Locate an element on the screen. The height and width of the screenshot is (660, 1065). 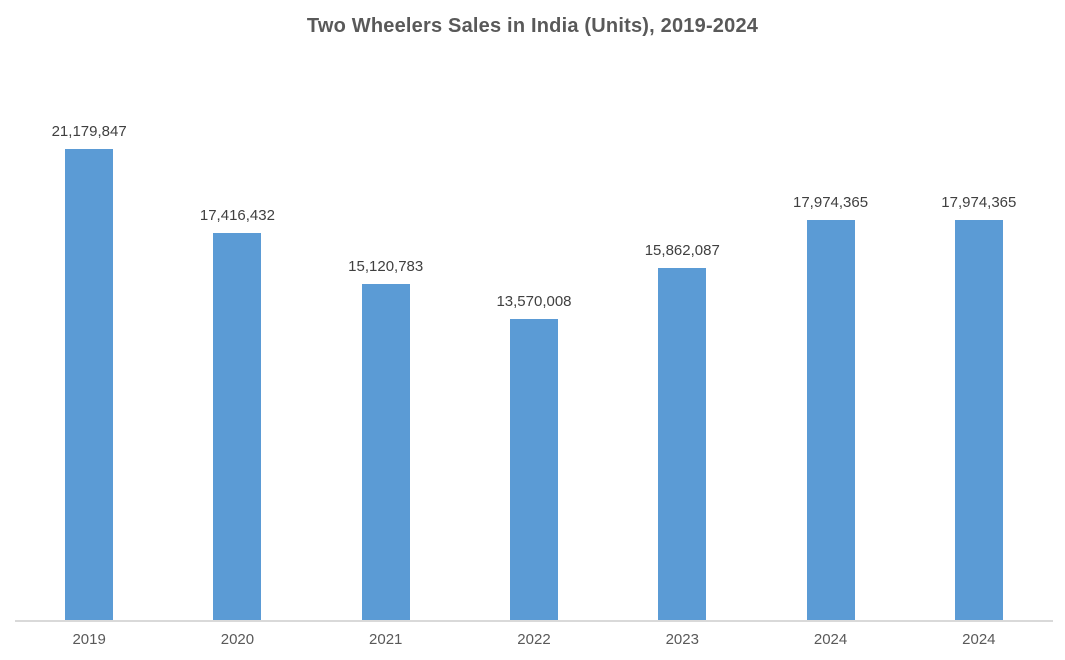
x-axis-line is located at coordinates (534, 621).